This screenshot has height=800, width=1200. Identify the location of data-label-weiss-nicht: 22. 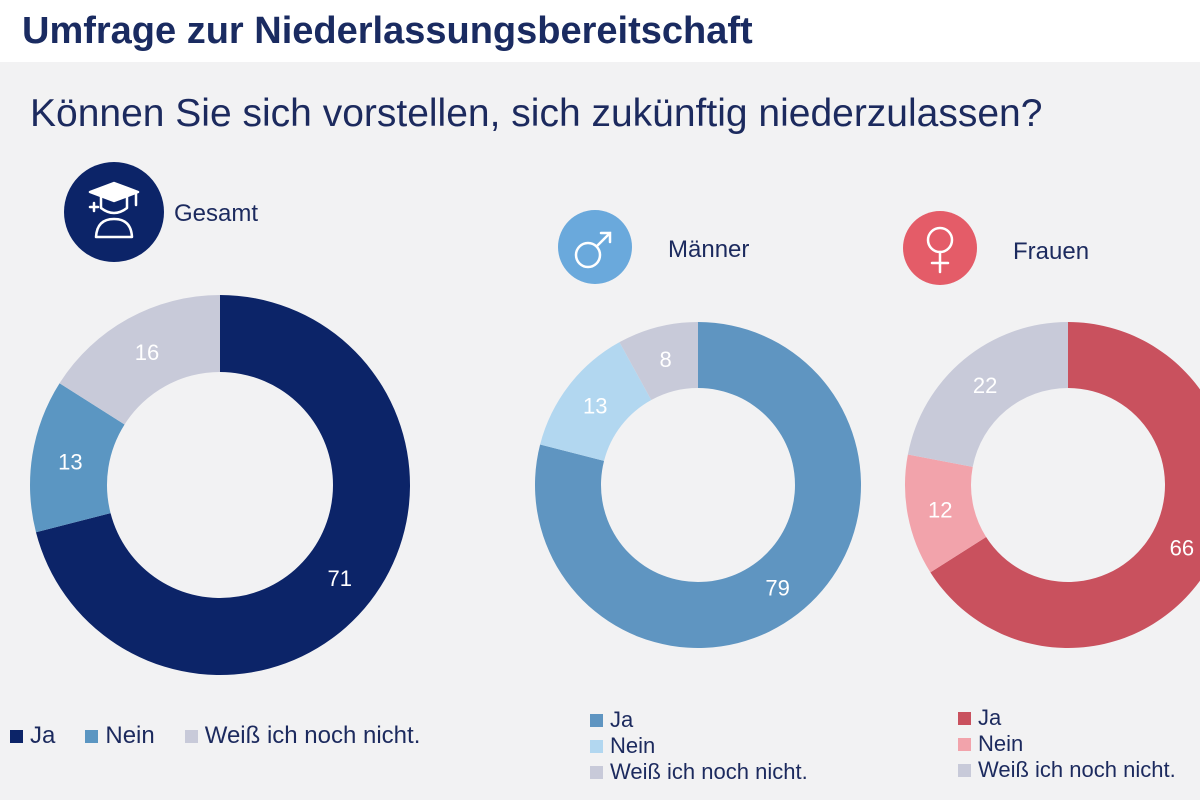
(985, 385).